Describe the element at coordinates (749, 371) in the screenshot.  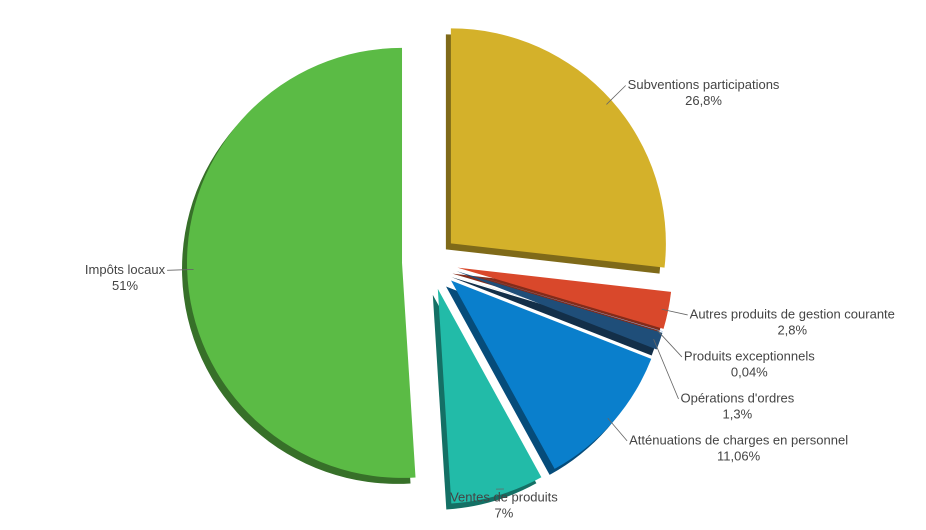
I see `slice-value-label: 0,04%` at that location.